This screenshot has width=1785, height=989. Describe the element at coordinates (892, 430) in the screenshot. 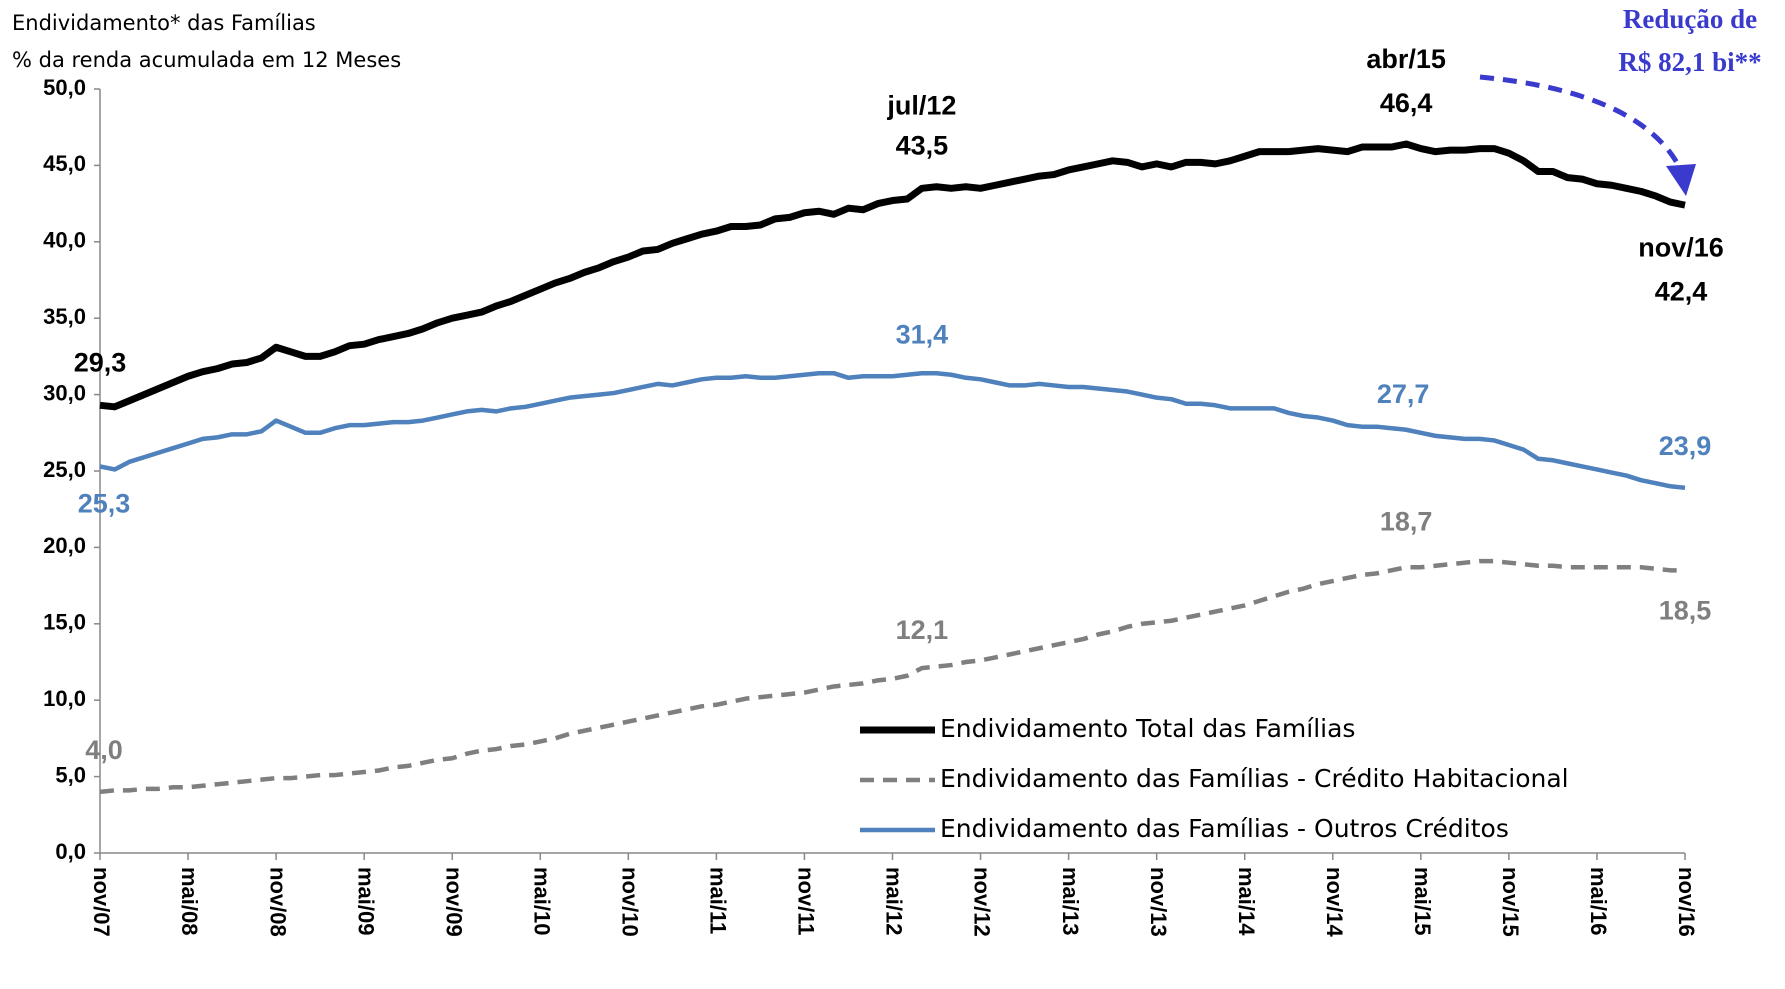

I see `series-line` at that location.